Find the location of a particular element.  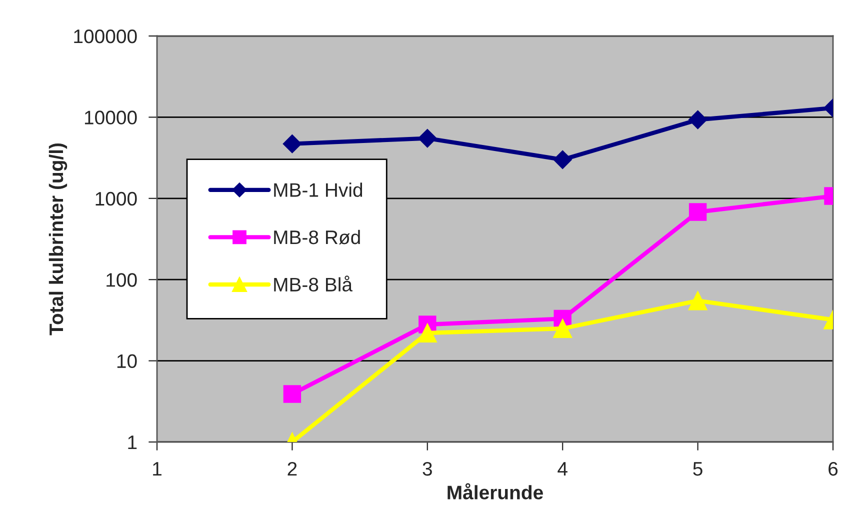

y-tick-label: 100 is located at coordinates (121, 280).